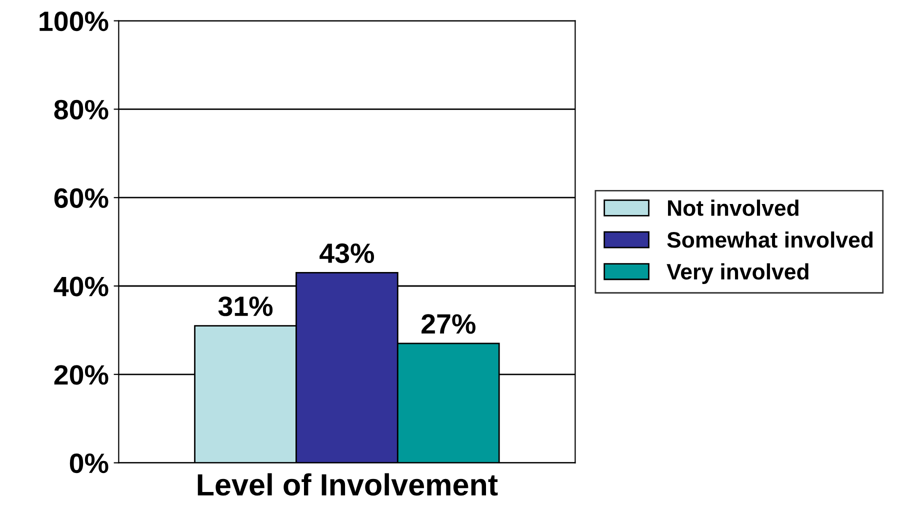  Describe the element at coordinates (81, 375) in the screenshot. I see `y-tick-label: 20%` at that location.